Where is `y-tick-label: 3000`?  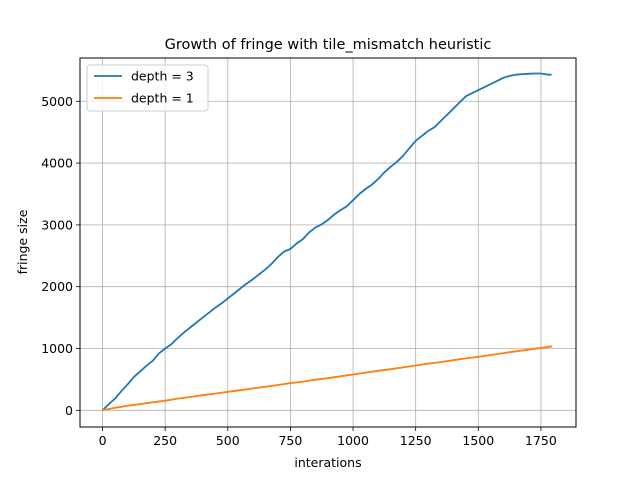
y-tick-label: 3000 is located at coordinates (57, 224).